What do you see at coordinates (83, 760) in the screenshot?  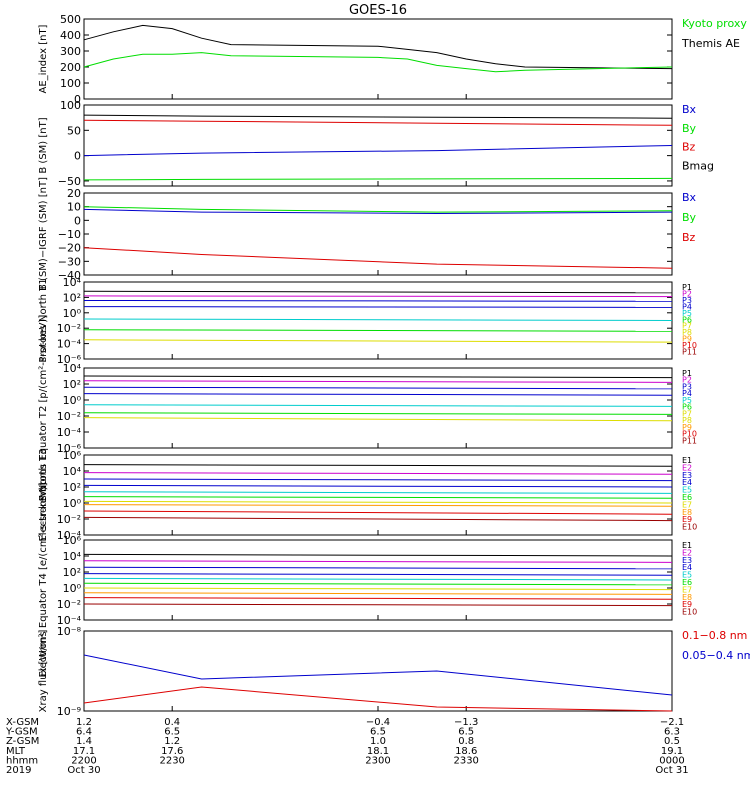 I see `x-axis-value: 2200` at bounding box center [83, 760].